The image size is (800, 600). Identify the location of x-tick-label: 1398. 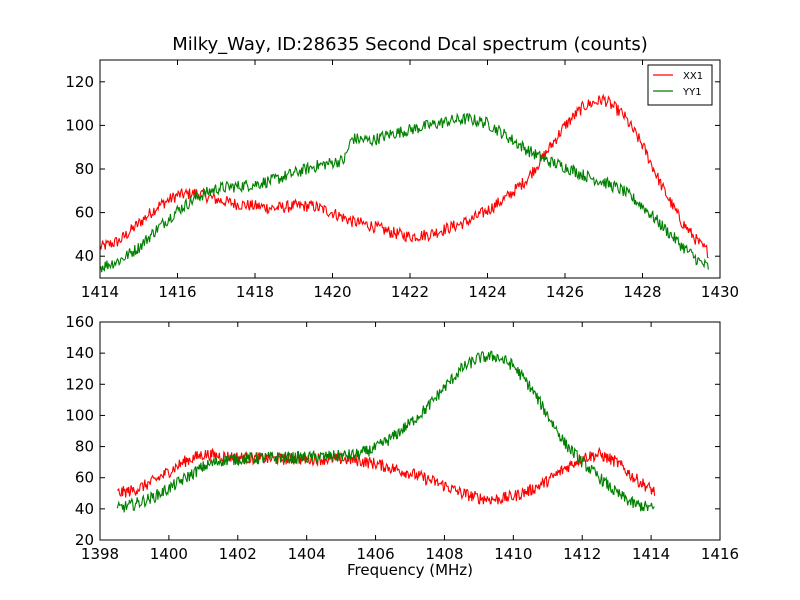
(100, 554).